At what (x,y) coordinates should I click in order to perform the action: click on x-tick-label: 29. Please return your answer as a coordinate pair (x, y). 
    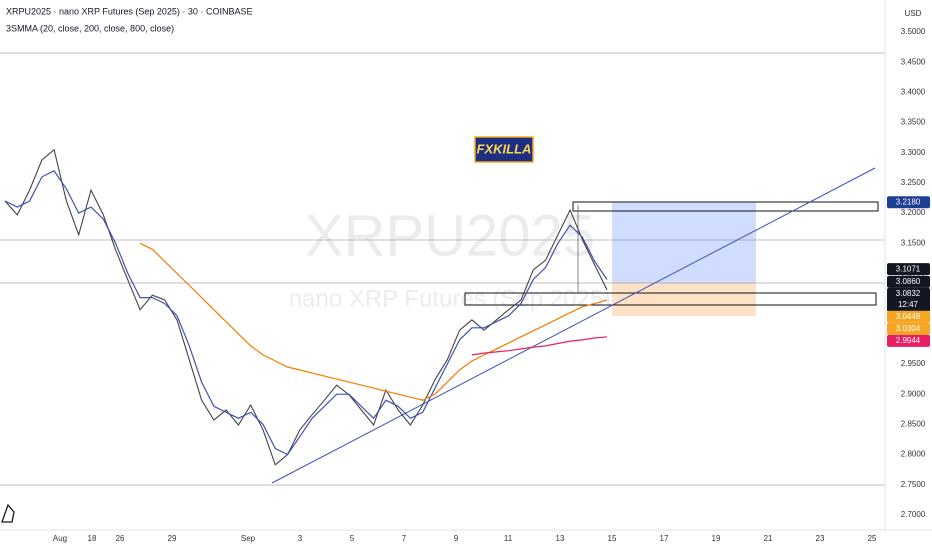
    Looking at the image, I should click on (172, 538).